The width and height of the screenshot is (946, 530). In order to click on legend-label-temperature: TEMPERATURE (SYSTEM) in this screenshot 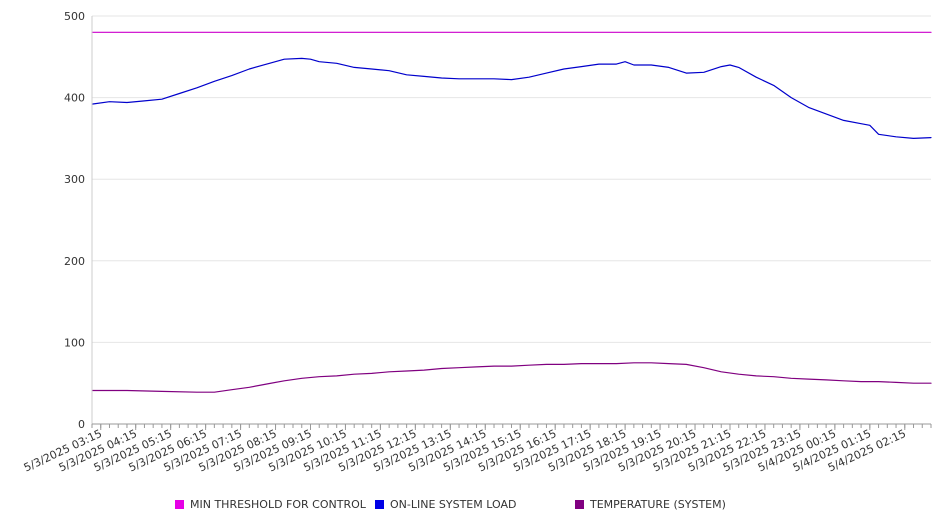, I will do `click(658, 504)`.